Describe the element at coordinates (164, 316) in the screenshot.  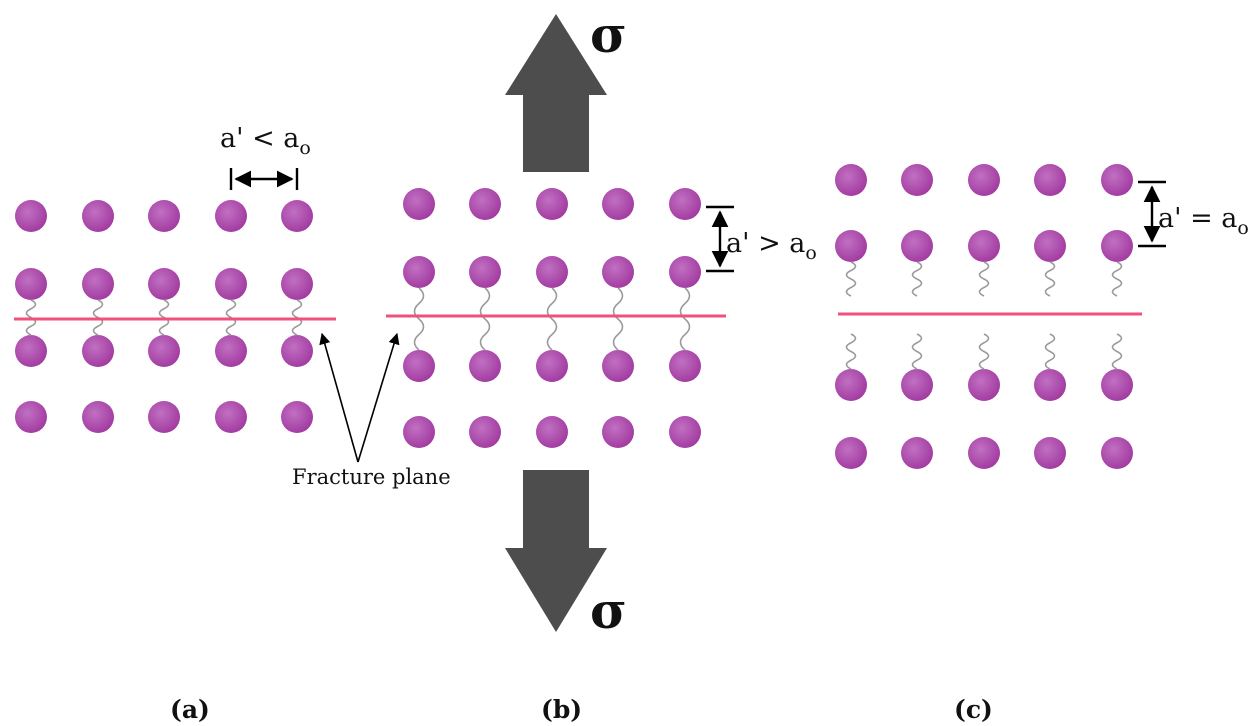
I see `atom-grid-a` at that location.